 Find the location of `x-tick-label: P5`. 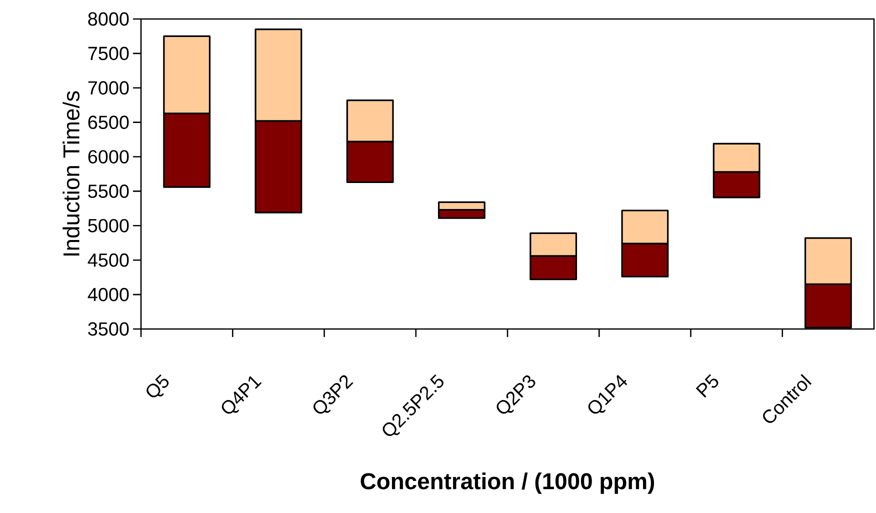

x-tick-label: P5 is located at coordinates (707, 386).